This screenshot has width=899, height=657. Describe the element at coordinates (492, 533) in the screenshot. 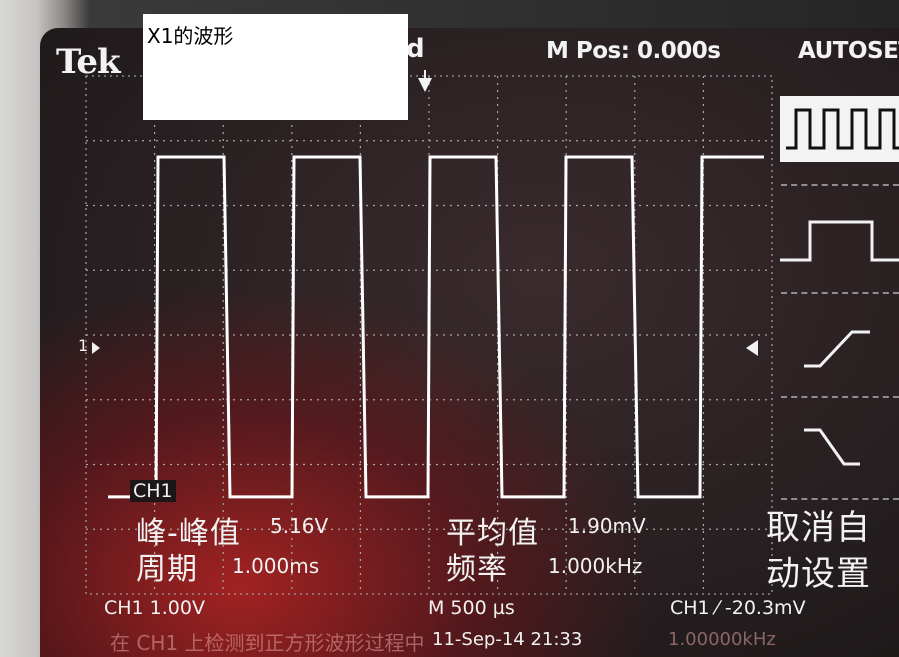

I see `mean-label: 平均值` at that location.